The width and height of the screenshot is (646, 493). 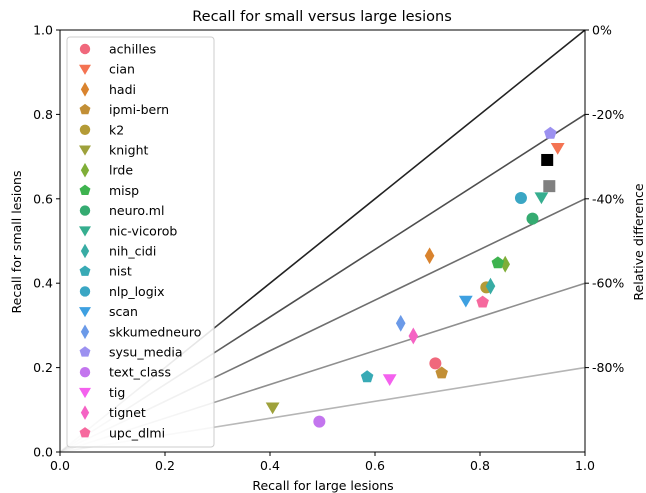 I want to click on x-tick-label: 1.0, so click(x=585, y=465).